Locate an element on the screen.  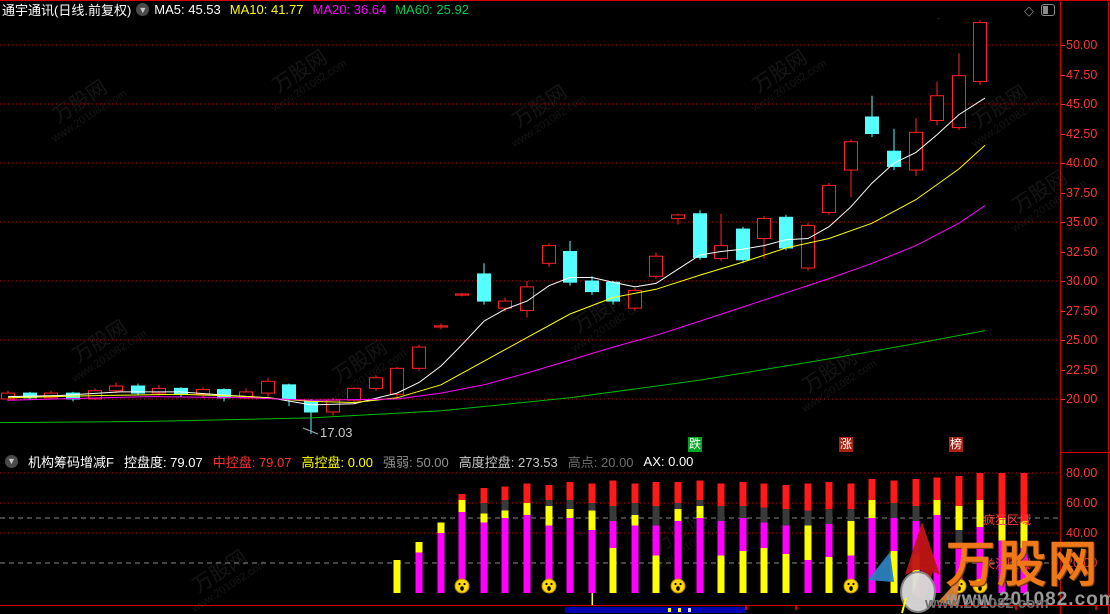
price-tick-label: 32.50 is located at coordinates (1082, 251).